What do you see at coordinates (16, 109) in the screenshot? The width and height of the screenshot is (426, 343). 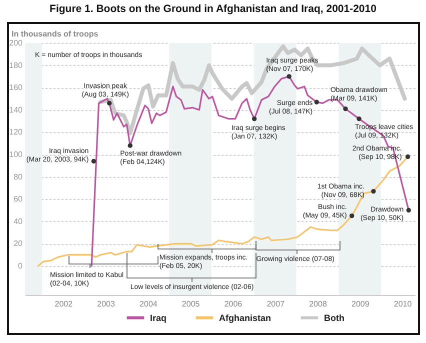 I see `y-tick-label: 140` at bounding box center [16, 109].